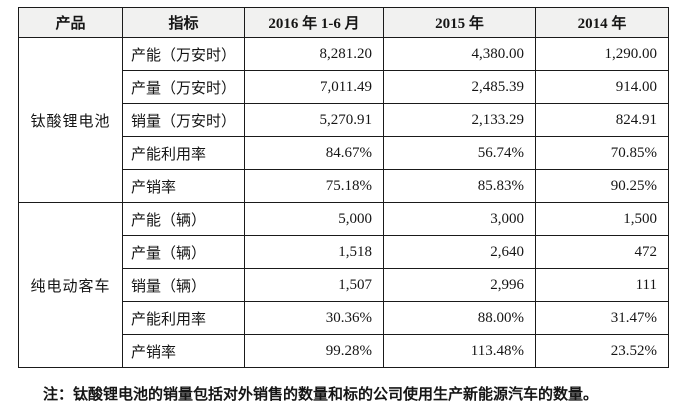 Image resolution: width=698 pixels, height=413 pixels. I want to click on value-cell: 1,290.00, so click(602, 54).